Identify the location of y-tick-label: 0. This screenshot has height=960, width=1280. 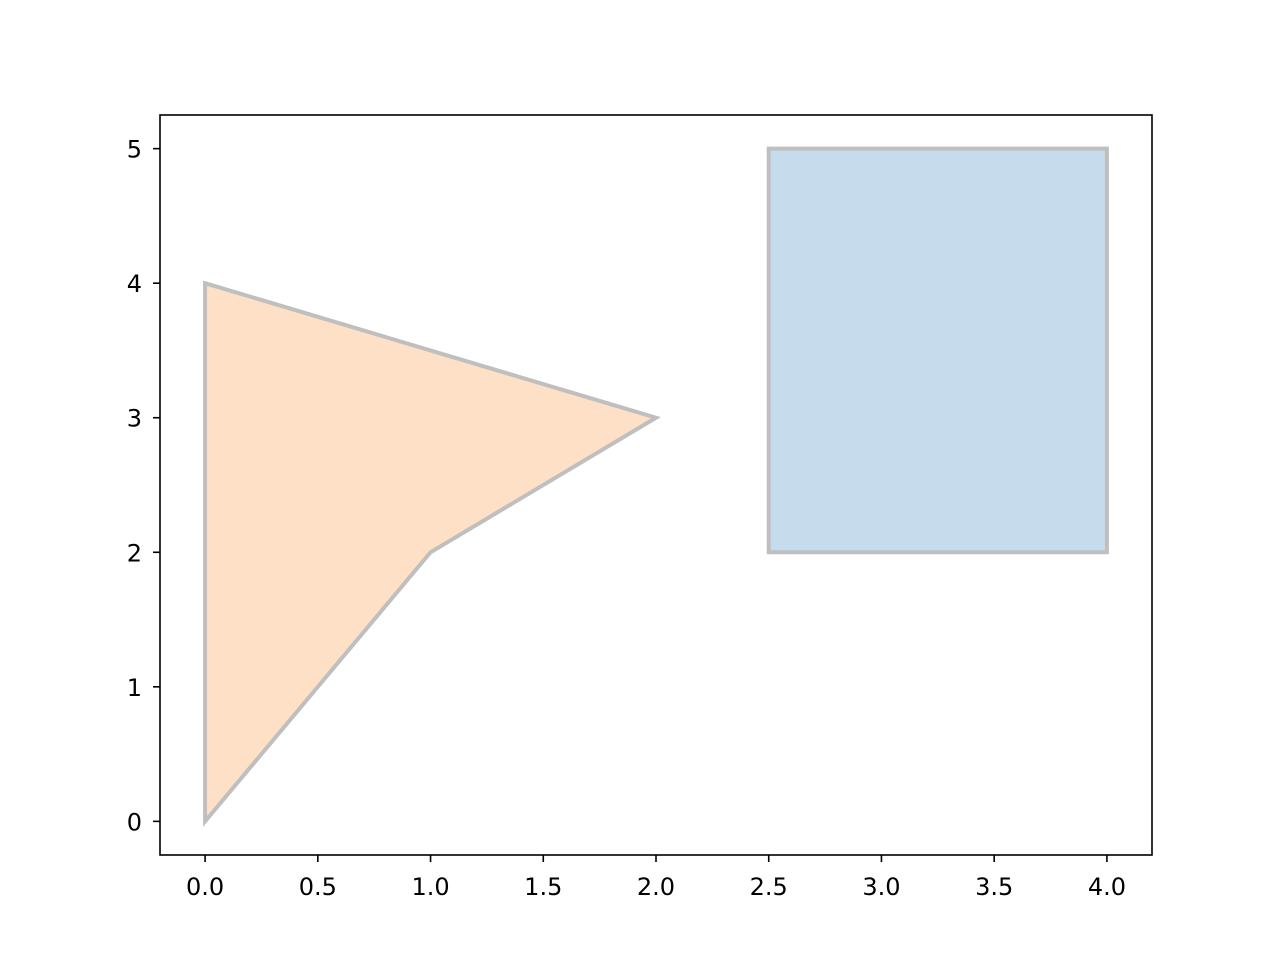
(134, 822).